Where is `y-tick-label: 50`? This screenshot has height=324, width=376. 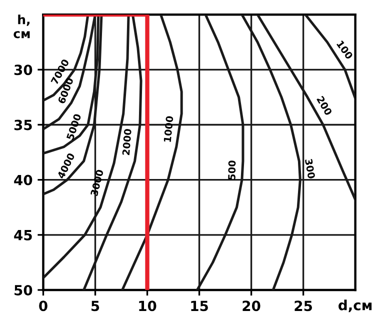 y-tick-label: 50 is located at coordinates (23, 290).